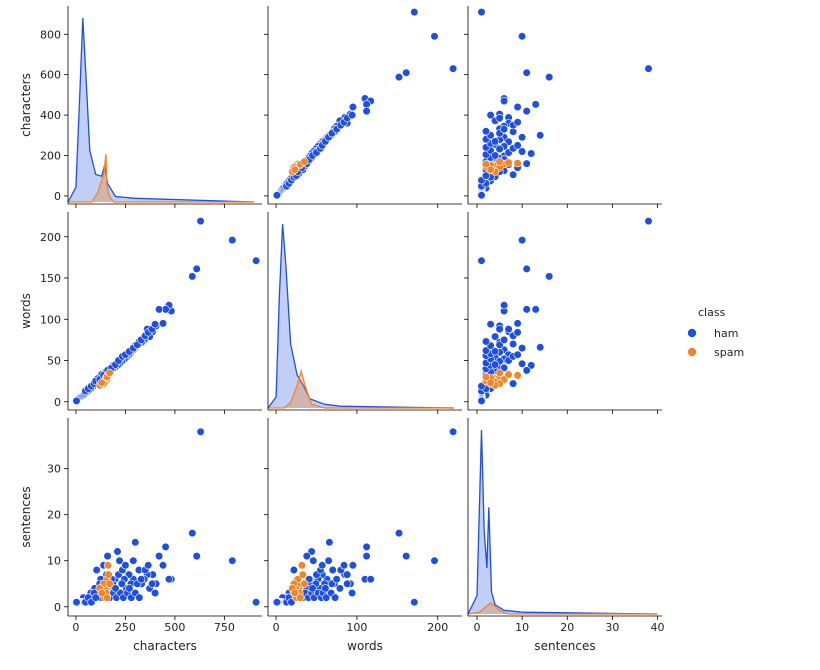 The image size is (820, 670). I want to click on panel-sentences-characters: 0 250 500 750 0 10 20 30, so click(154, 526).